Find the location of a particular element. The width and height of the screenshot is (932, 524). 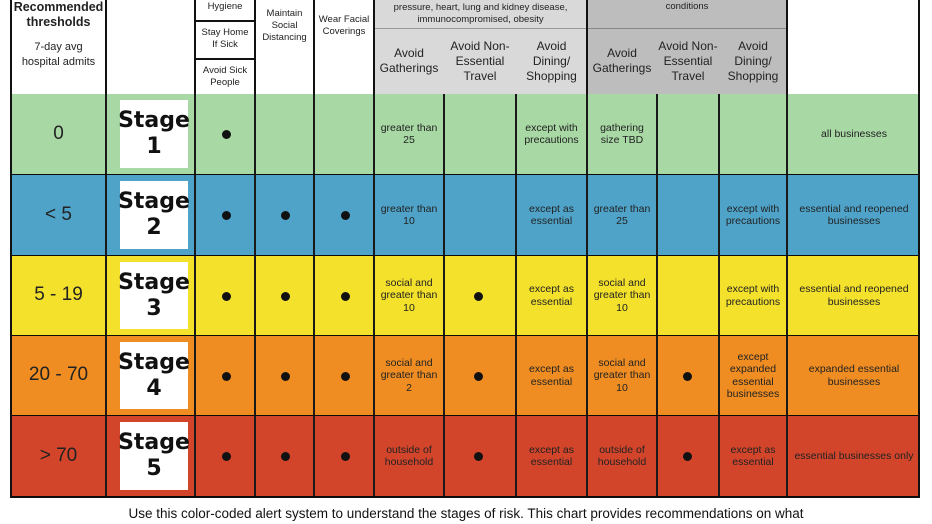

threshold-value: > 70 is located at coordinates (58, 455).